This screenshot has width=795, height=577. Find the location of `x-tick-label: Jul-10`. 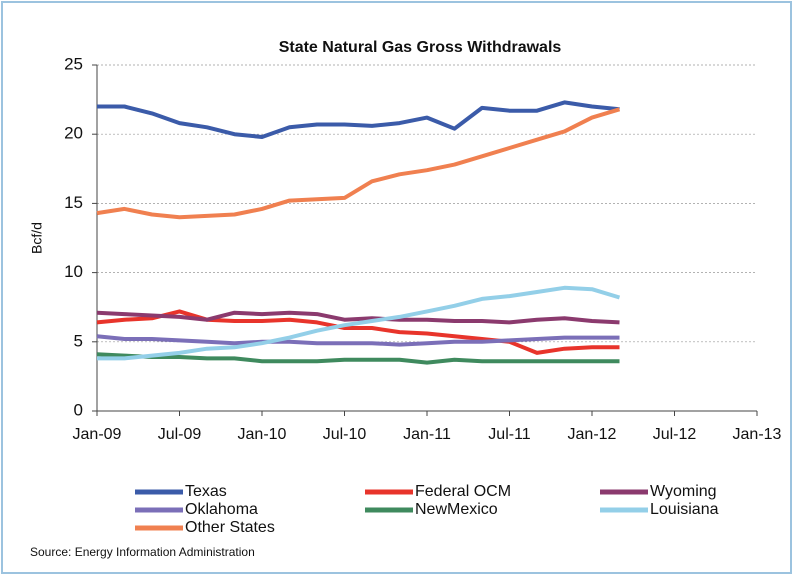

x-tick-label: Jul-10 is located at coordinates (345, 434).